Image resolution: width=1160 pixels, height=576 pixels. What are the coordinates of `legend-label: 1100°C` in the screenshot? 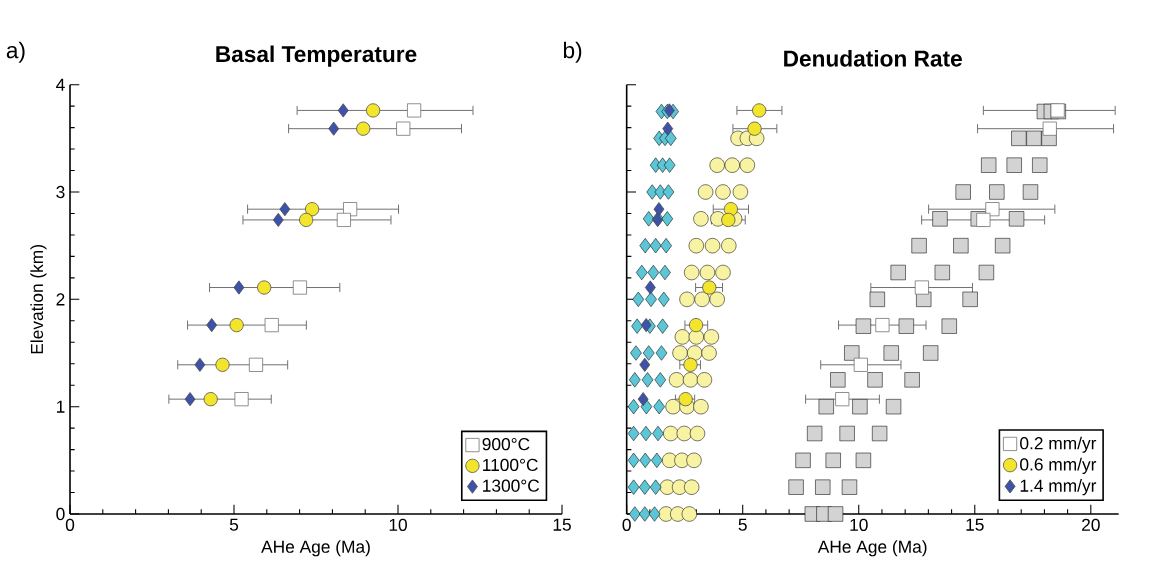 It's located at (510, 465).